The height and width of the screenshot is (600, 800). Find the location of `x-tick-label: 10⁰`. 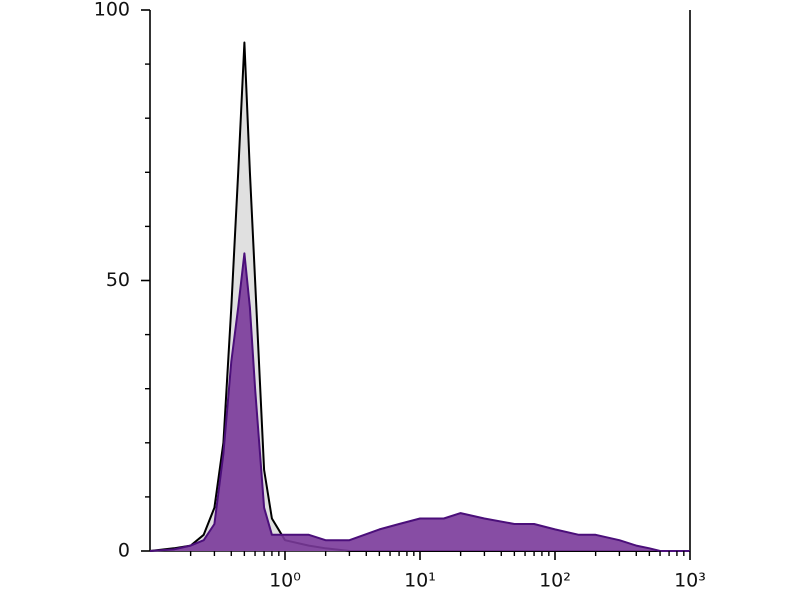

x-tick-label: 10⁰ is located at coordinates (285, 581).